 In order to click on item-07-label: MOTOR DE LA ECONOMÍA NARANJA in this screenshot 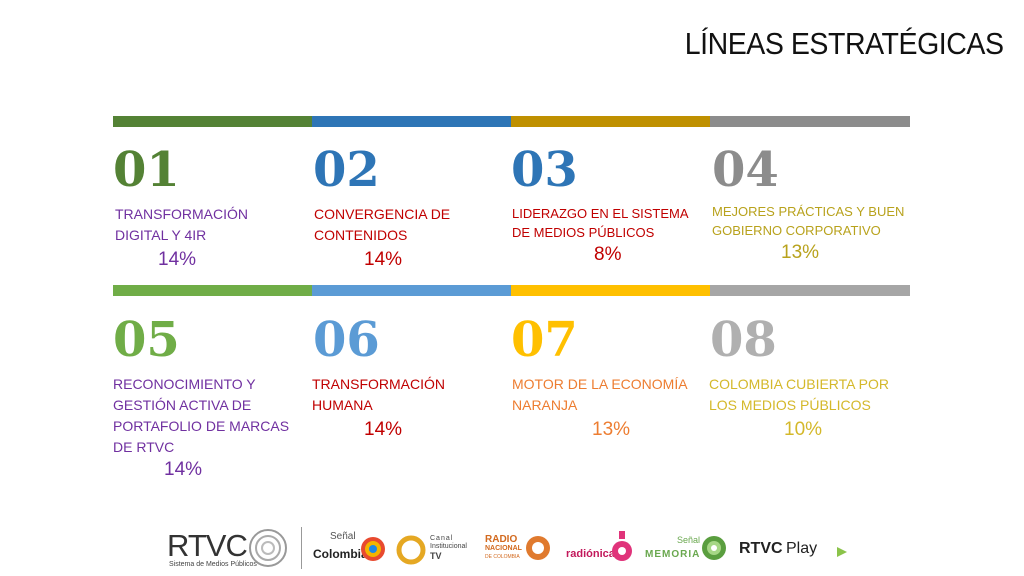, I will do `click(599, 394)`.